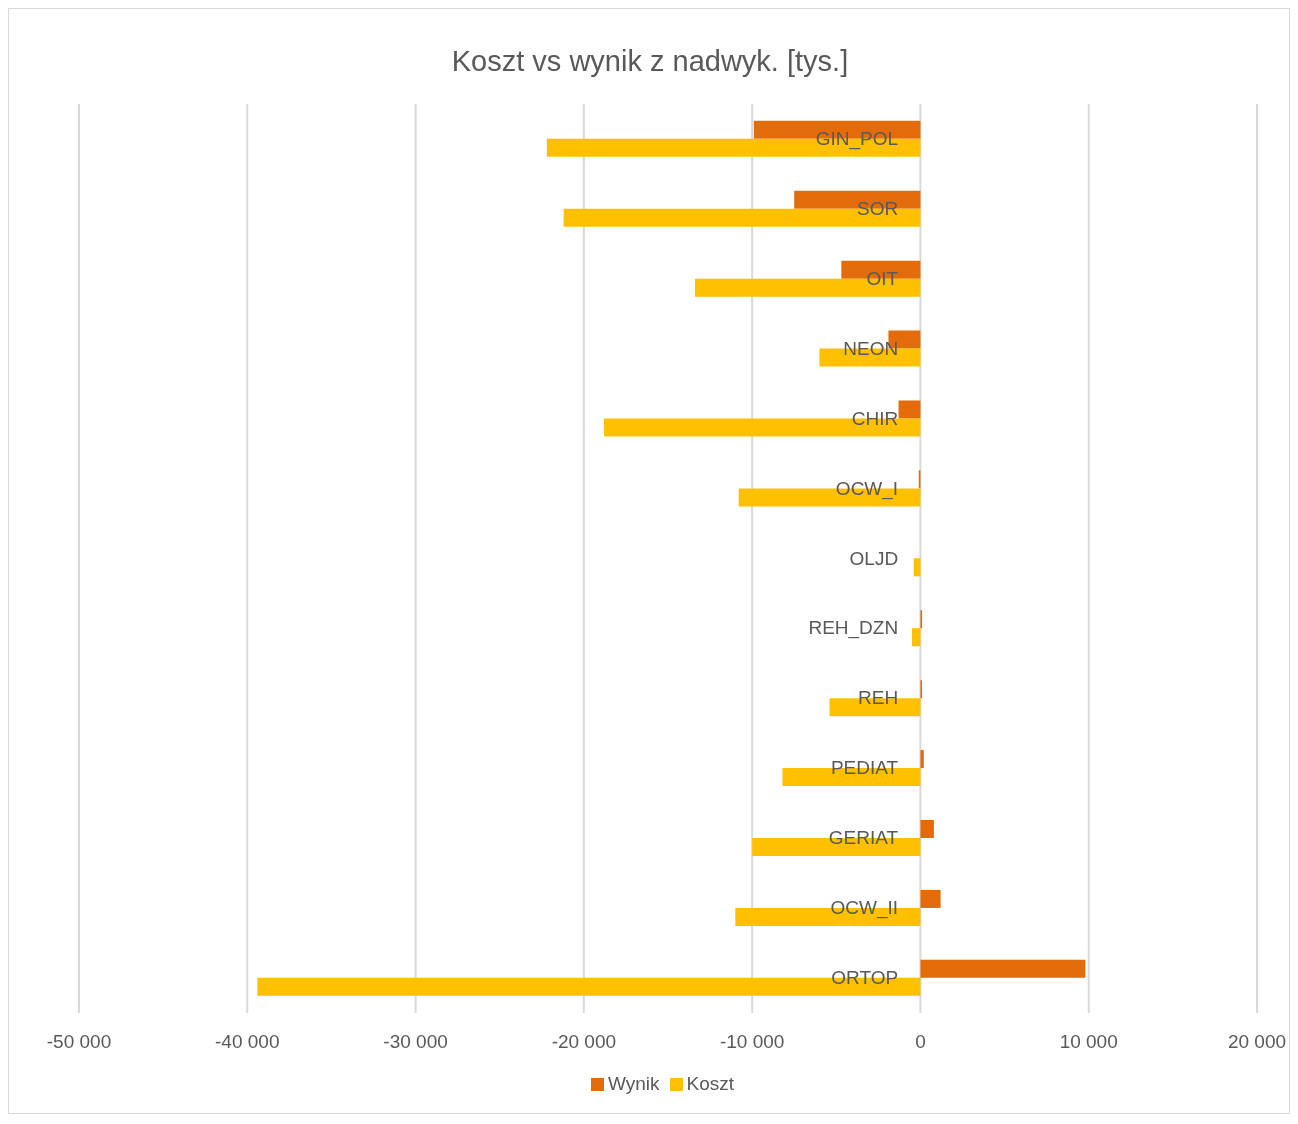 Image resolution: width=1298 pixels, height=1124 pixels. What do you see at coordinates (865, 978) in the screenshot?
I see `y-tick-label: ORTOP` at bounding box center [865, 978].